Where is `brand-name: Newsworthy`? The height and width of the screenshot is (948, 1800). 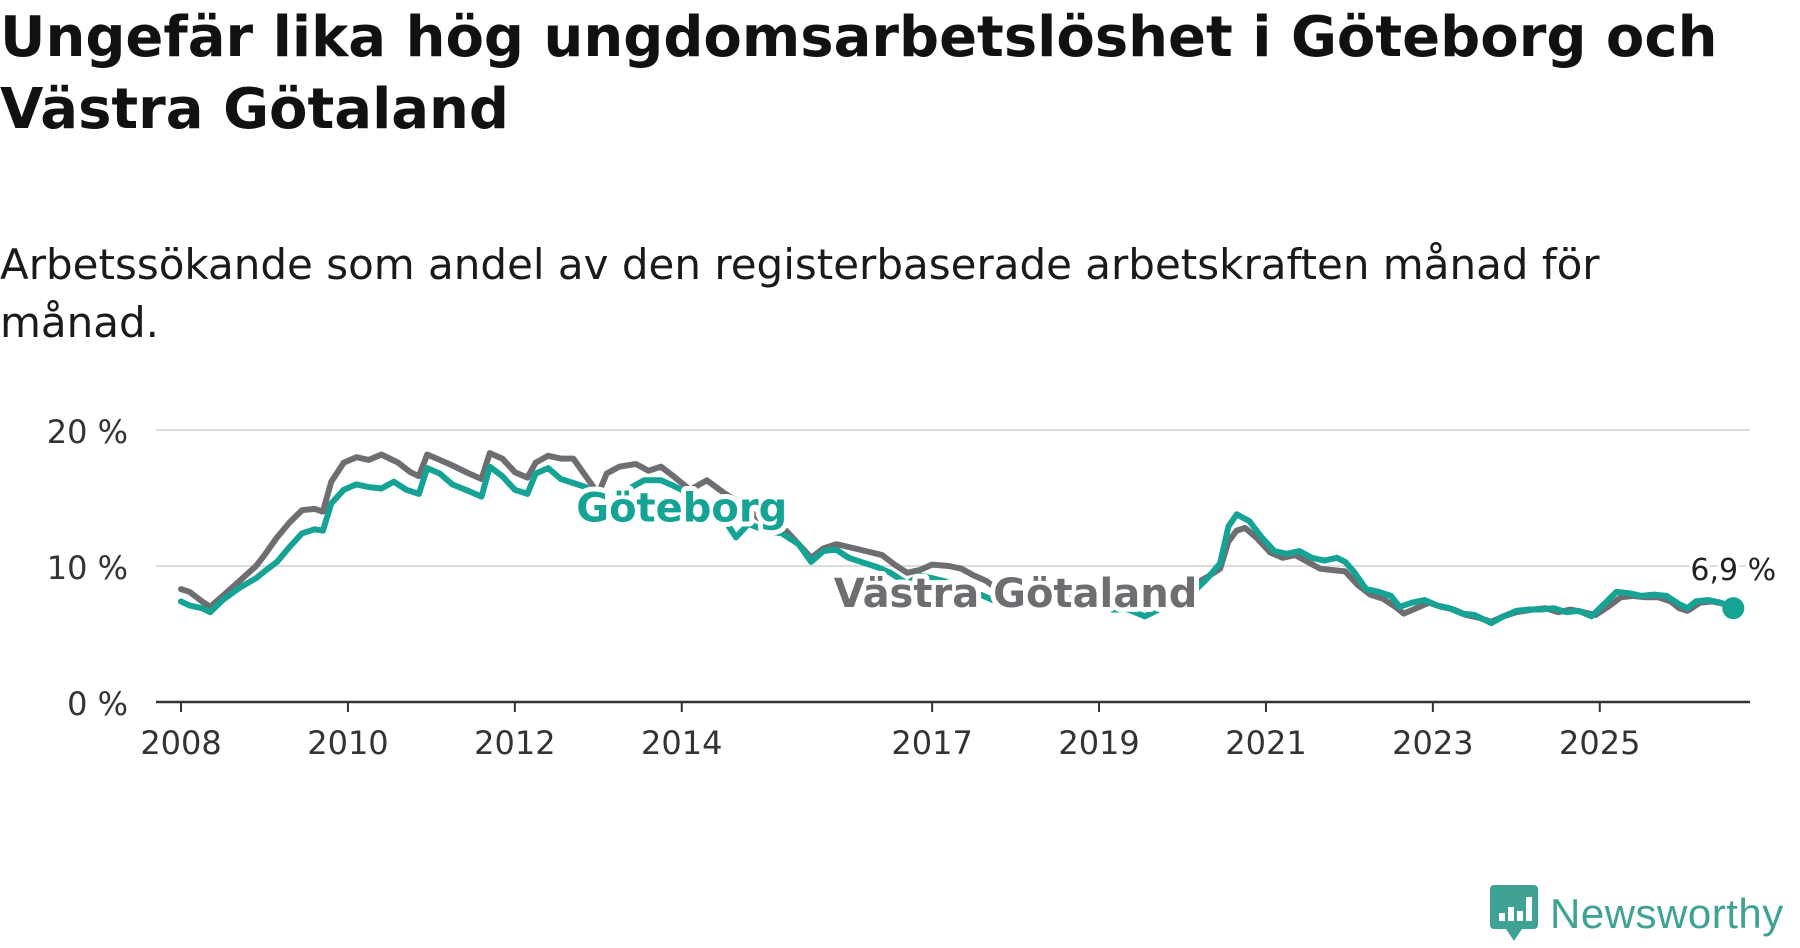
brand-name: Newsworthy is located at coordinates (1667, 913).